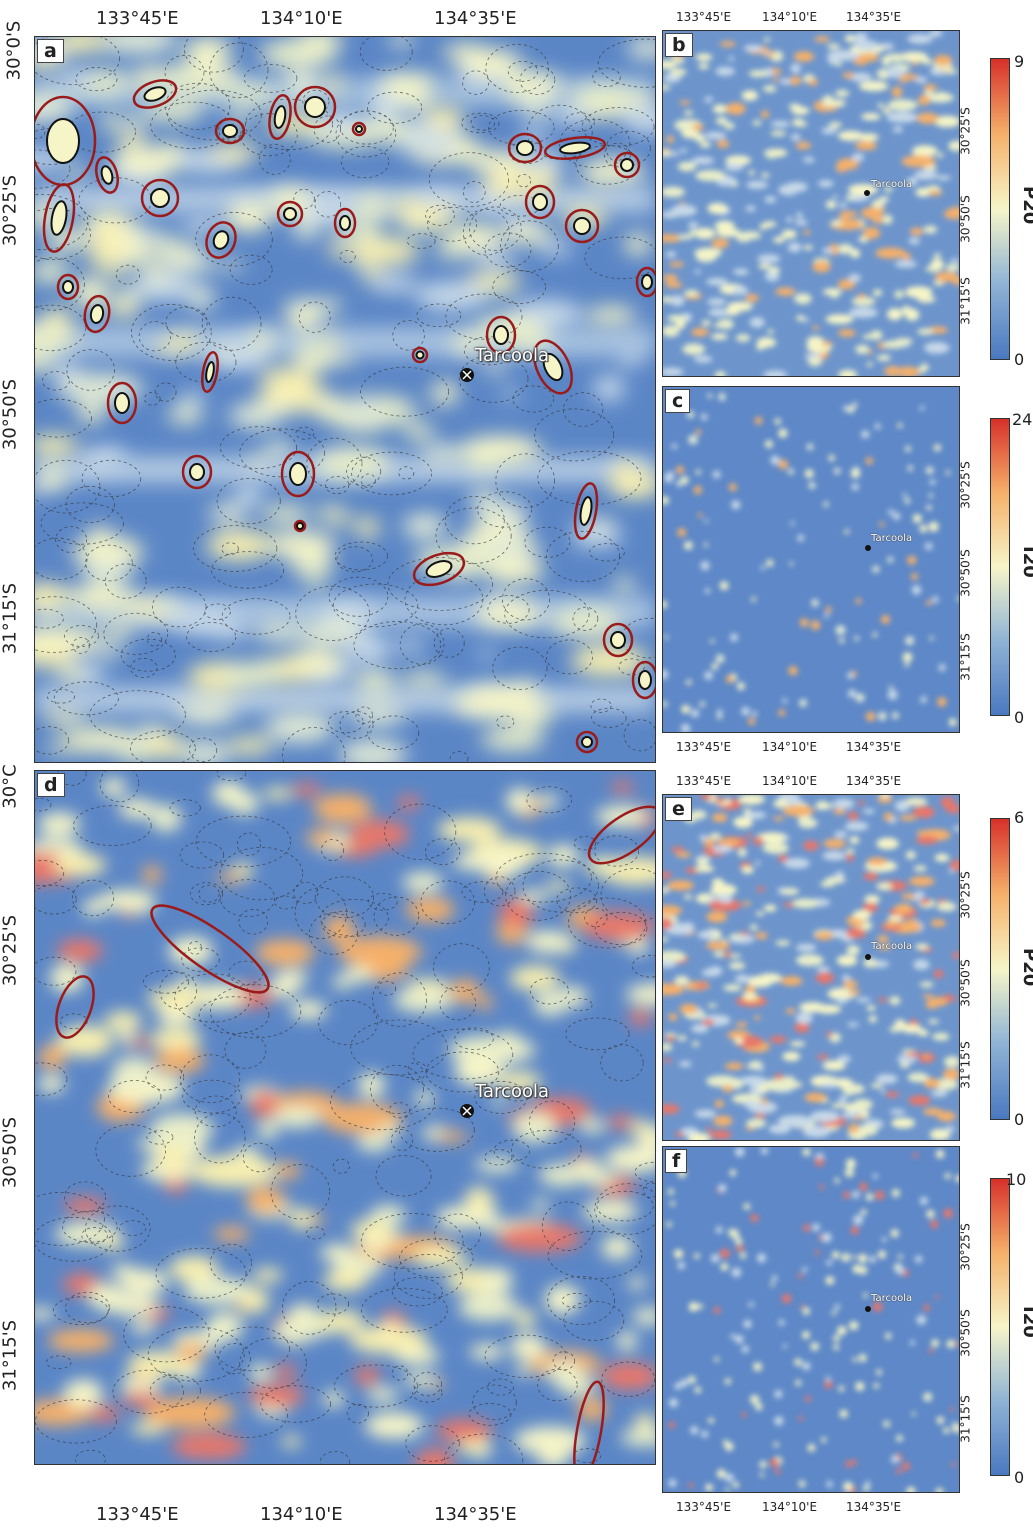 The height and width of the screenshot is (1535, 1033). What do you see at coordinates (210, 372) in the screenshot?
I see `anomaly-ellipse` at bounding box center [210, 372].